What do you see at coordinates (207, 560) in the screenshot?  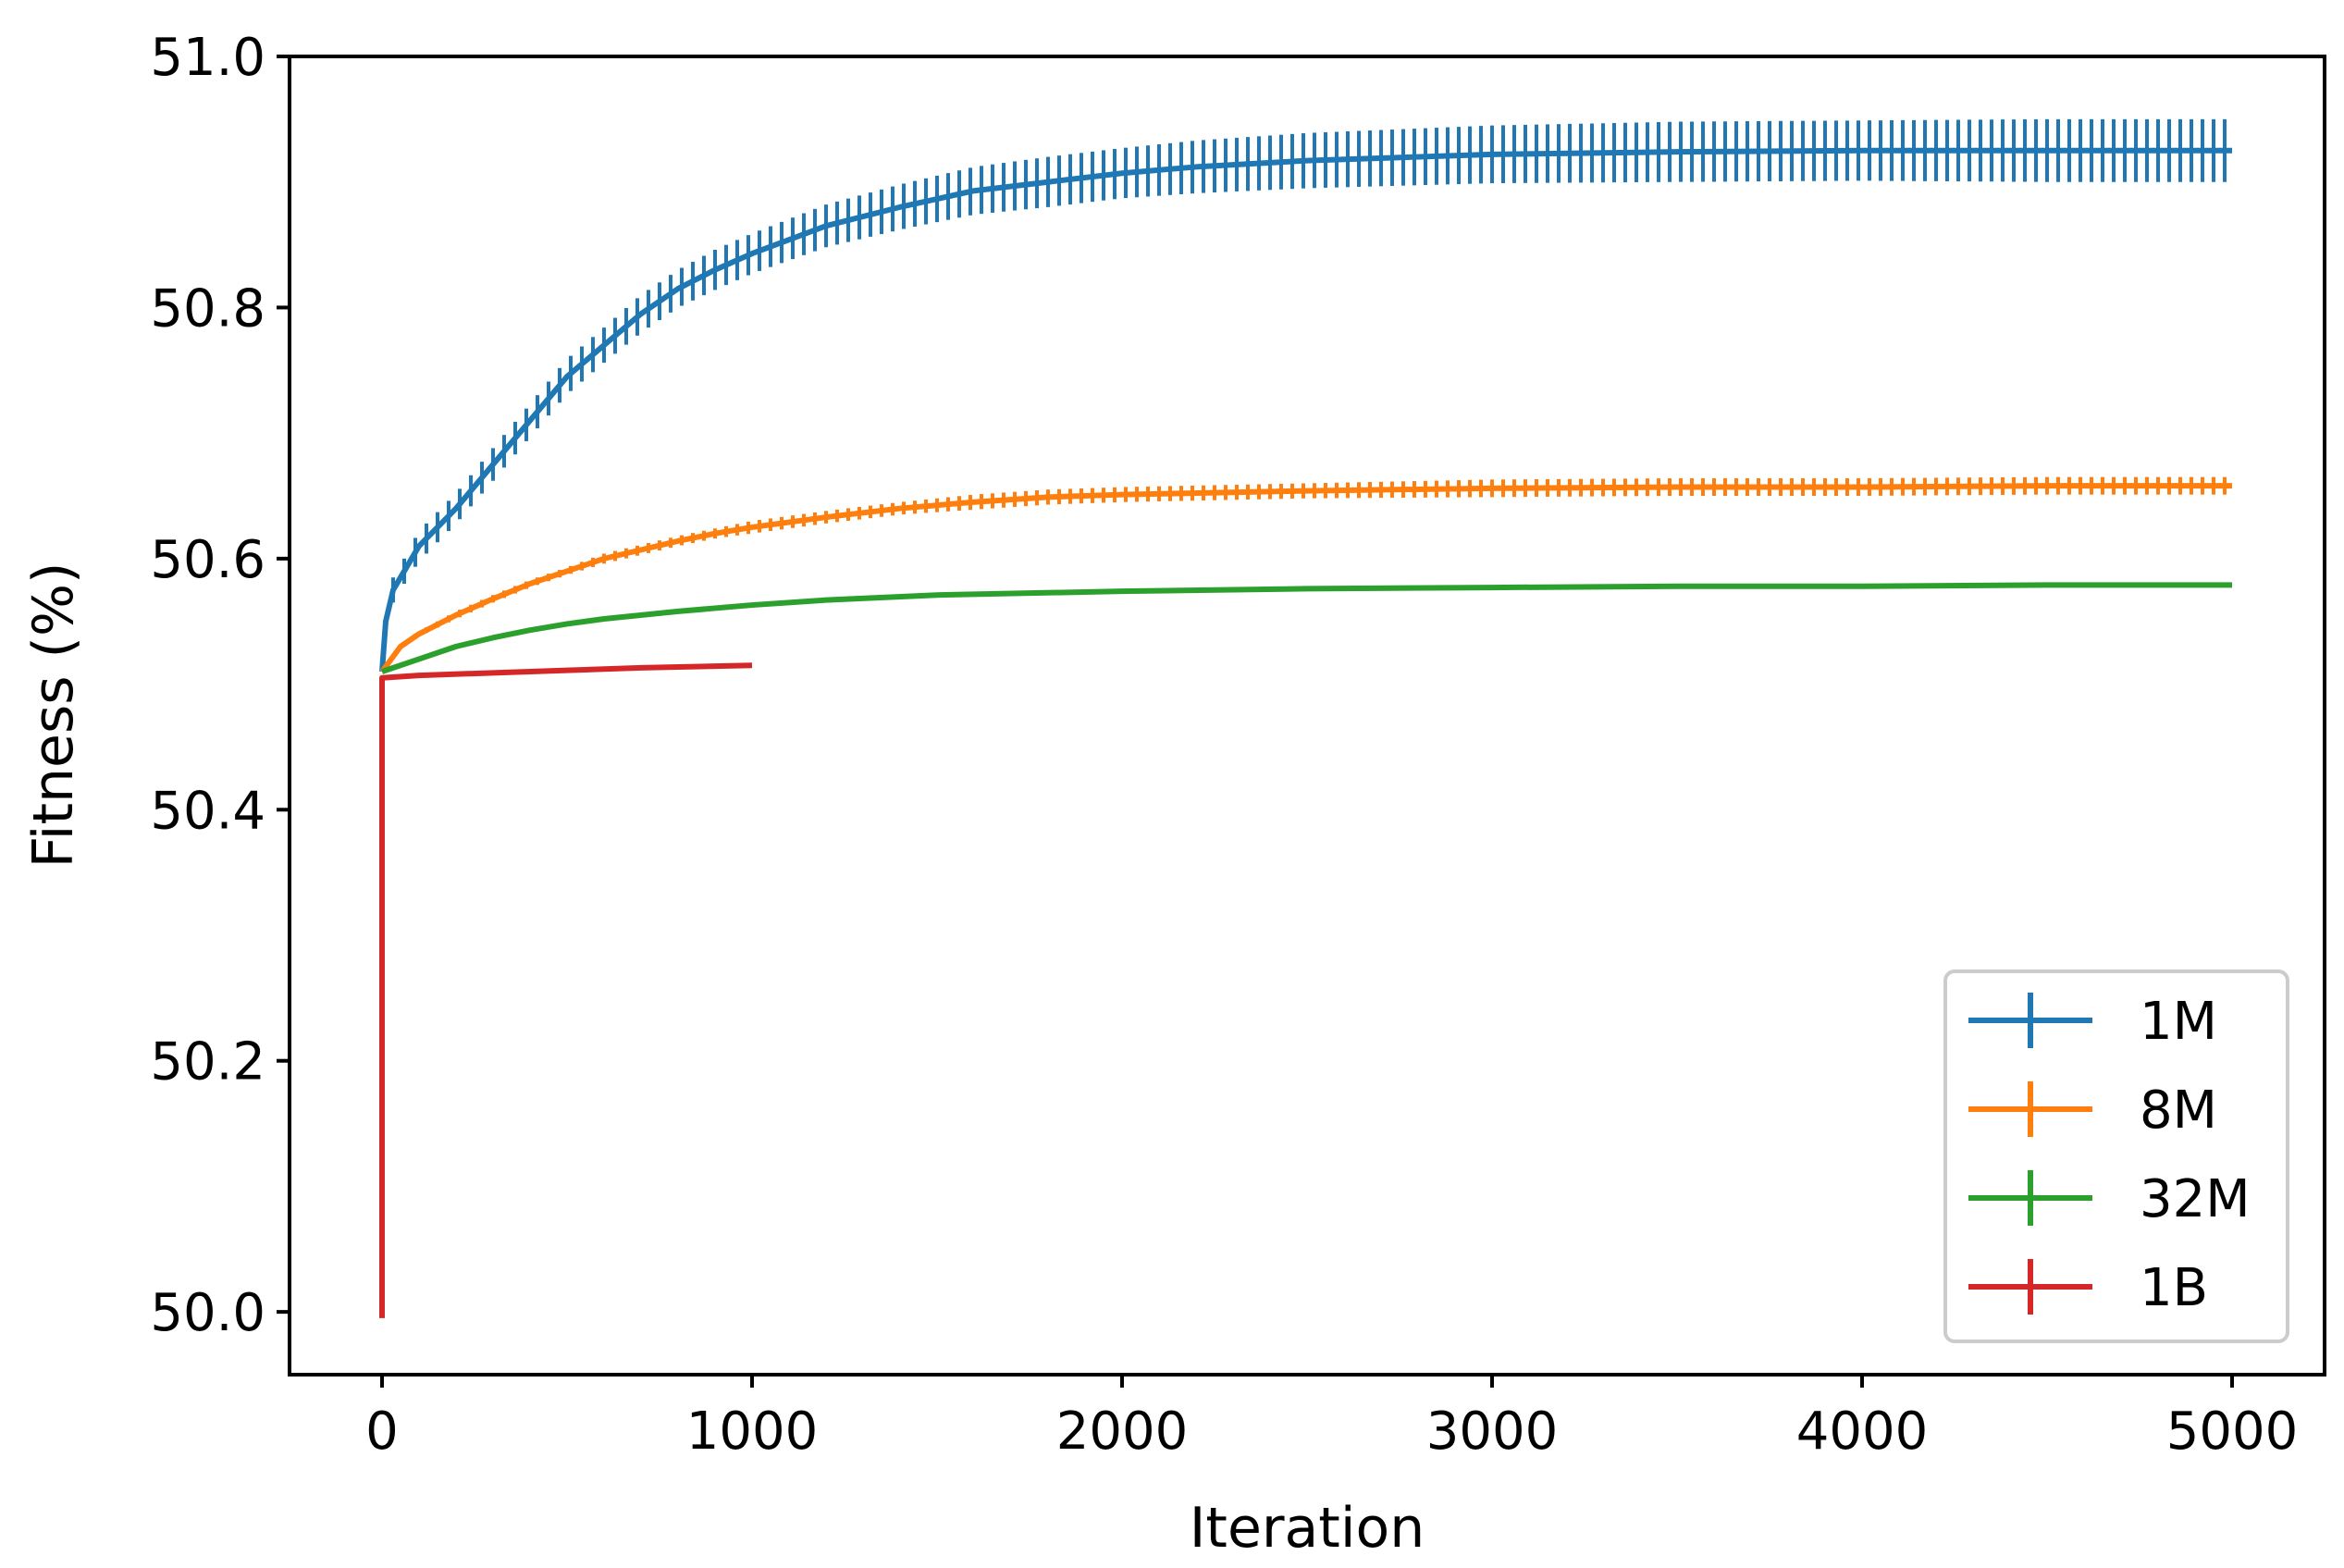 I see `y-tick-label: 50.6` at bounding box center [207, 560].